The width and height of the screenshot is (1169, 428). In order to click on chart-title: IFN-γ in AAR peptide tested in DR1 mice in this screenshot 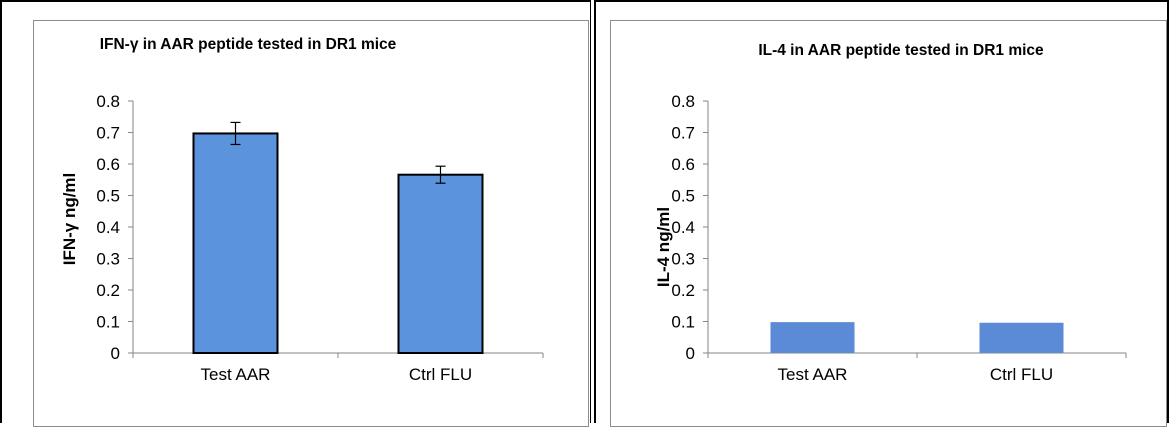, I will do `click(248, 44)`.